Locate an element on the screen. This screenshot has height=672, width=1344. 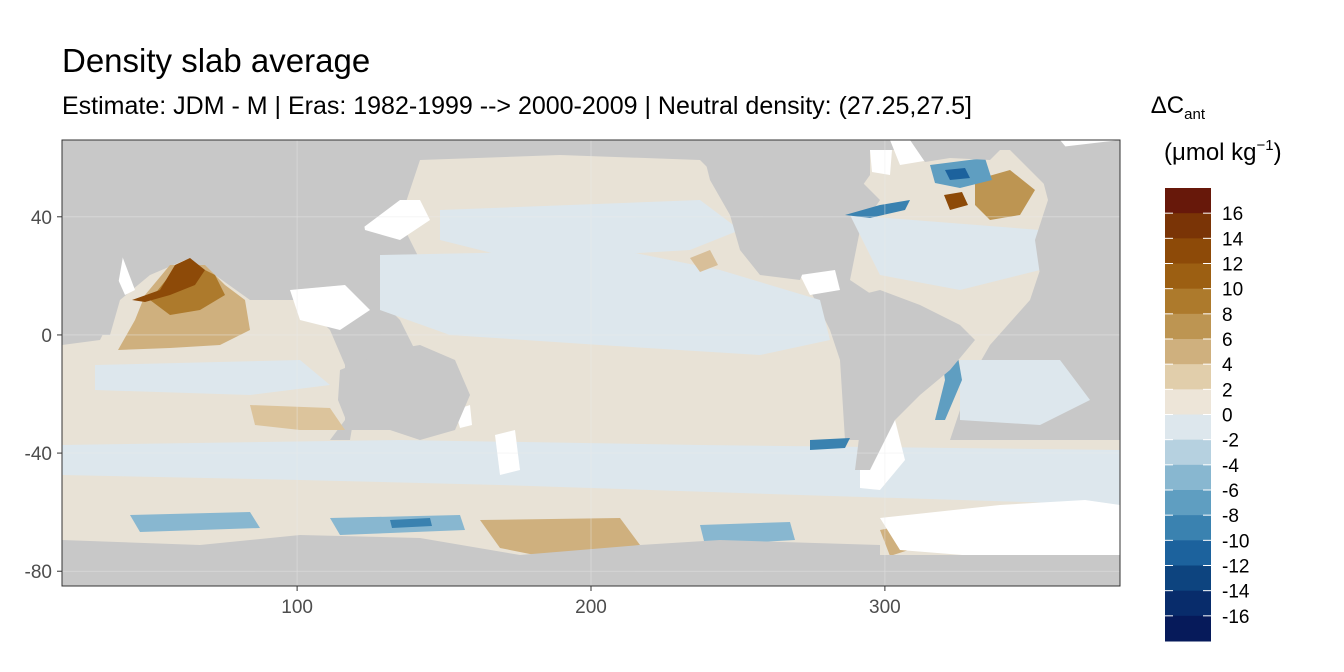
x-tick-label: 100 is located at coordinates (297, 607).